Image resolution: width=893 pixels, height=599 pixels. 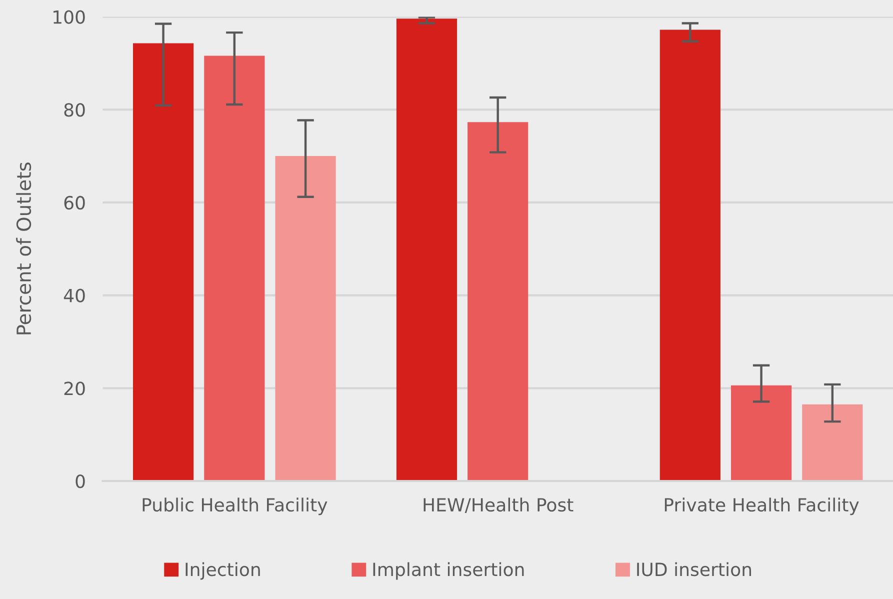 What do you see at coordinates (448, 571) in the screenshot?
I see `legend-label: Implant insertion` at bounding box center [448, 571].